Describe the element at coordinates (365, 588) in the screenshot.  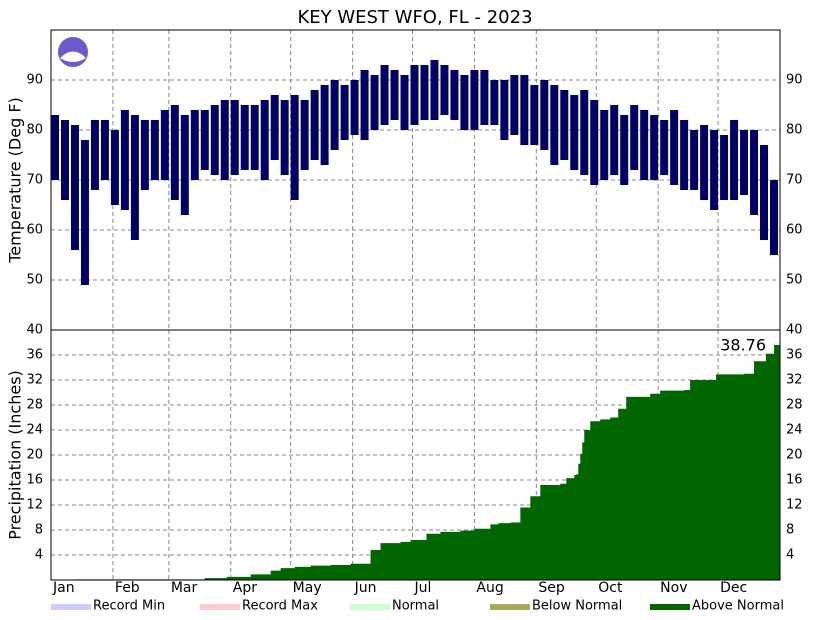
I see `x-tick-label: Jun` at that location.